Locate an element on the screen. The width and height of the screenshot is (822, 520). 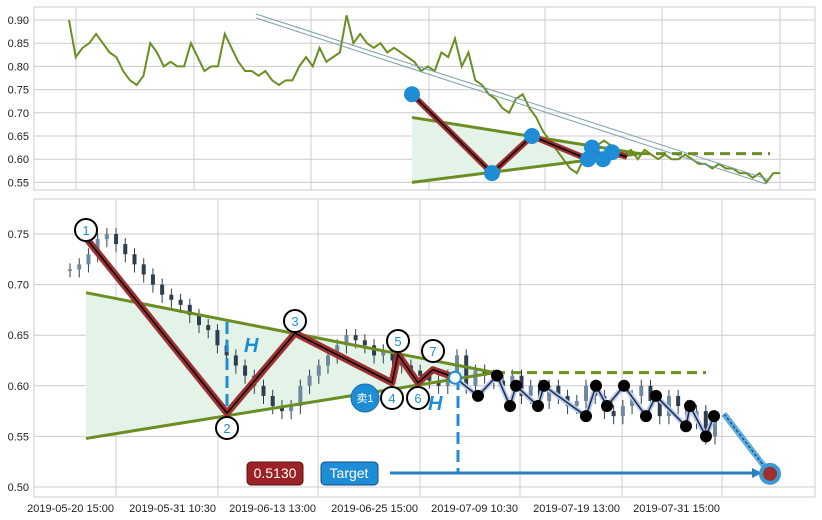
pattern-label: 4 is located at coordinates (391, 398).